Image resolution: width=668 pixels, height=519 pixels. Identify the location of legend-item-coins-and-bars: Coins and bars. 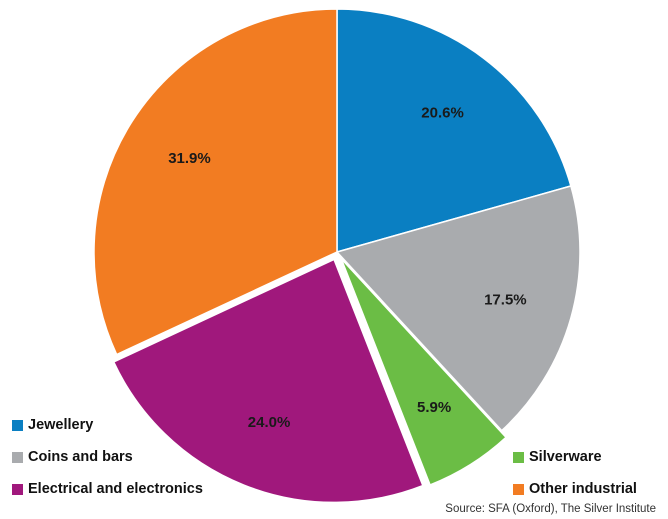
(72, 457).